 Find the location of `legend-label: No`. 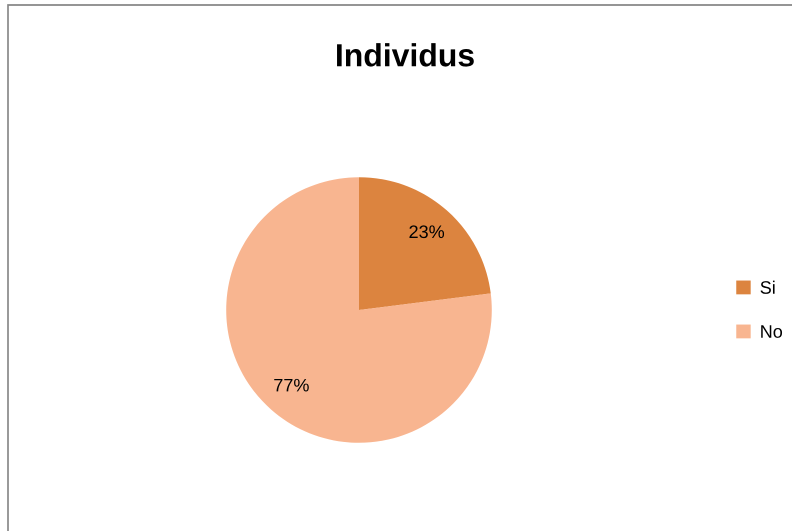

legend-label: No is located at coordinates (771, 331).